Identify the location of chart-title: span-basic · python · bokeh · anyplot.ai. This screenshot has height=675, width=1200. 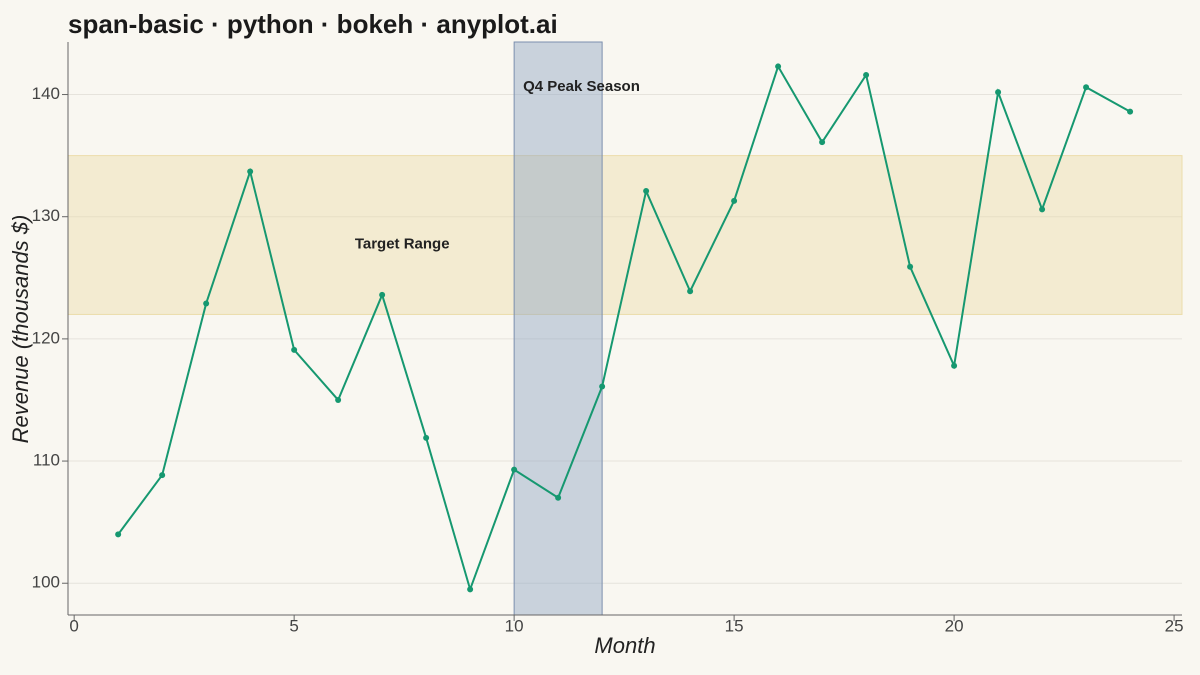
(313, 24).